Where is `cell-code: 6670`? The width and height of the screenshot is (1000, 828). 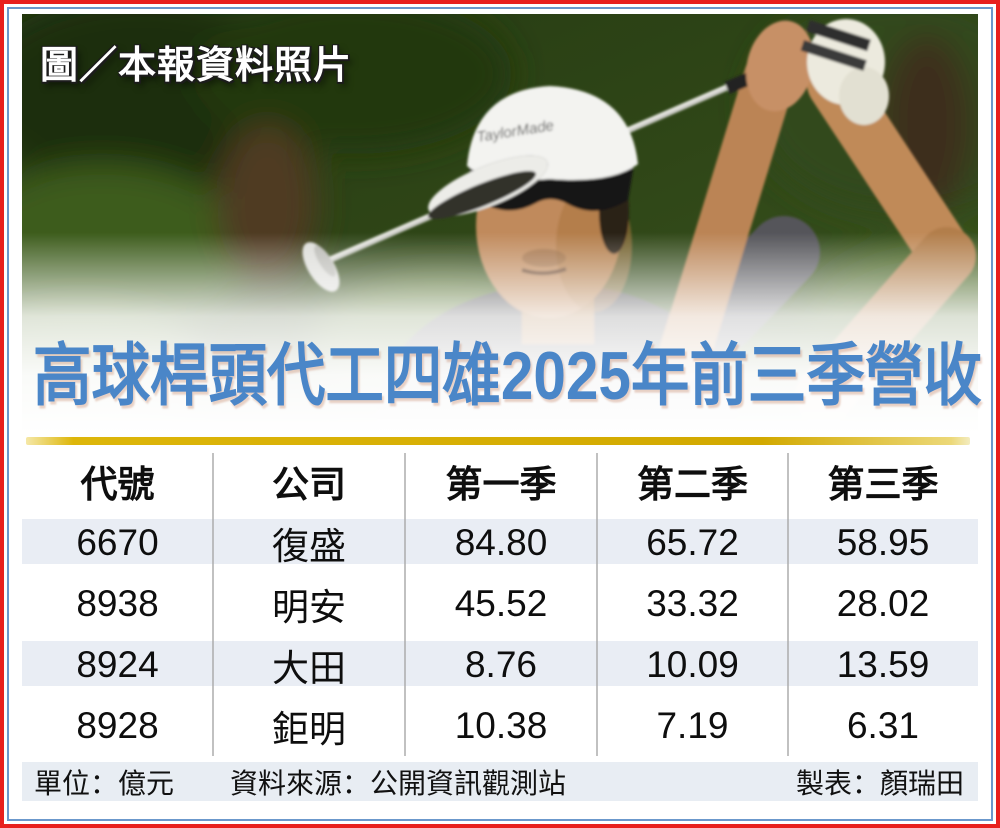 cell-code: 6670 is located at coordinates (117, 542).